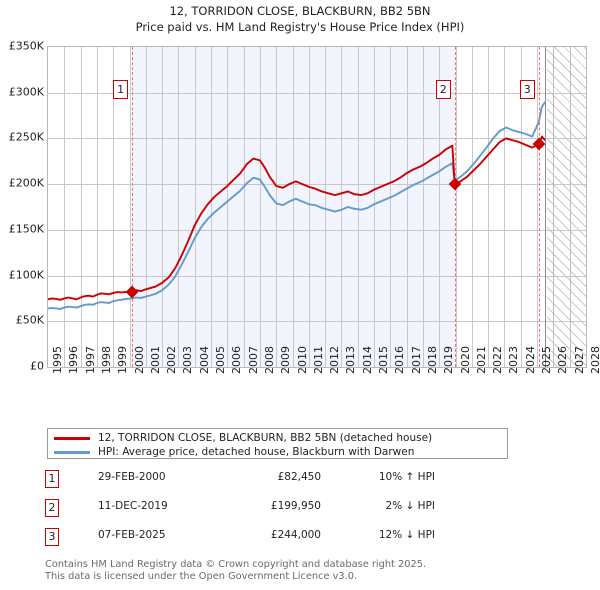 This screenshot has height=590, width=600. Describe the element at coordinates (26, 92) in the screenshot. I see `y-axis-tick-label: £300K` at that location.